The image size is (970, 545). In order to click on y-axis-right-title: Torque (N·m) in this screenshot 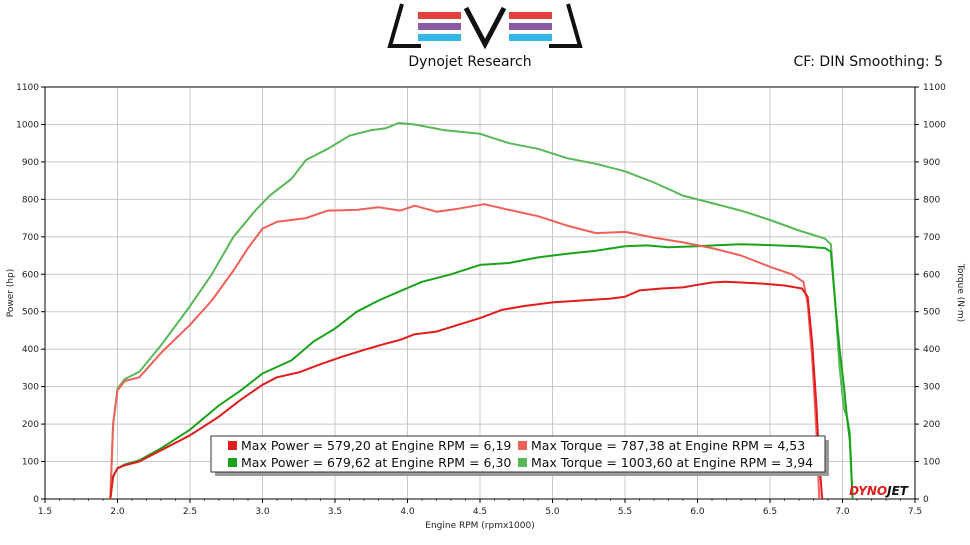, I will do `click(960, 292)`.